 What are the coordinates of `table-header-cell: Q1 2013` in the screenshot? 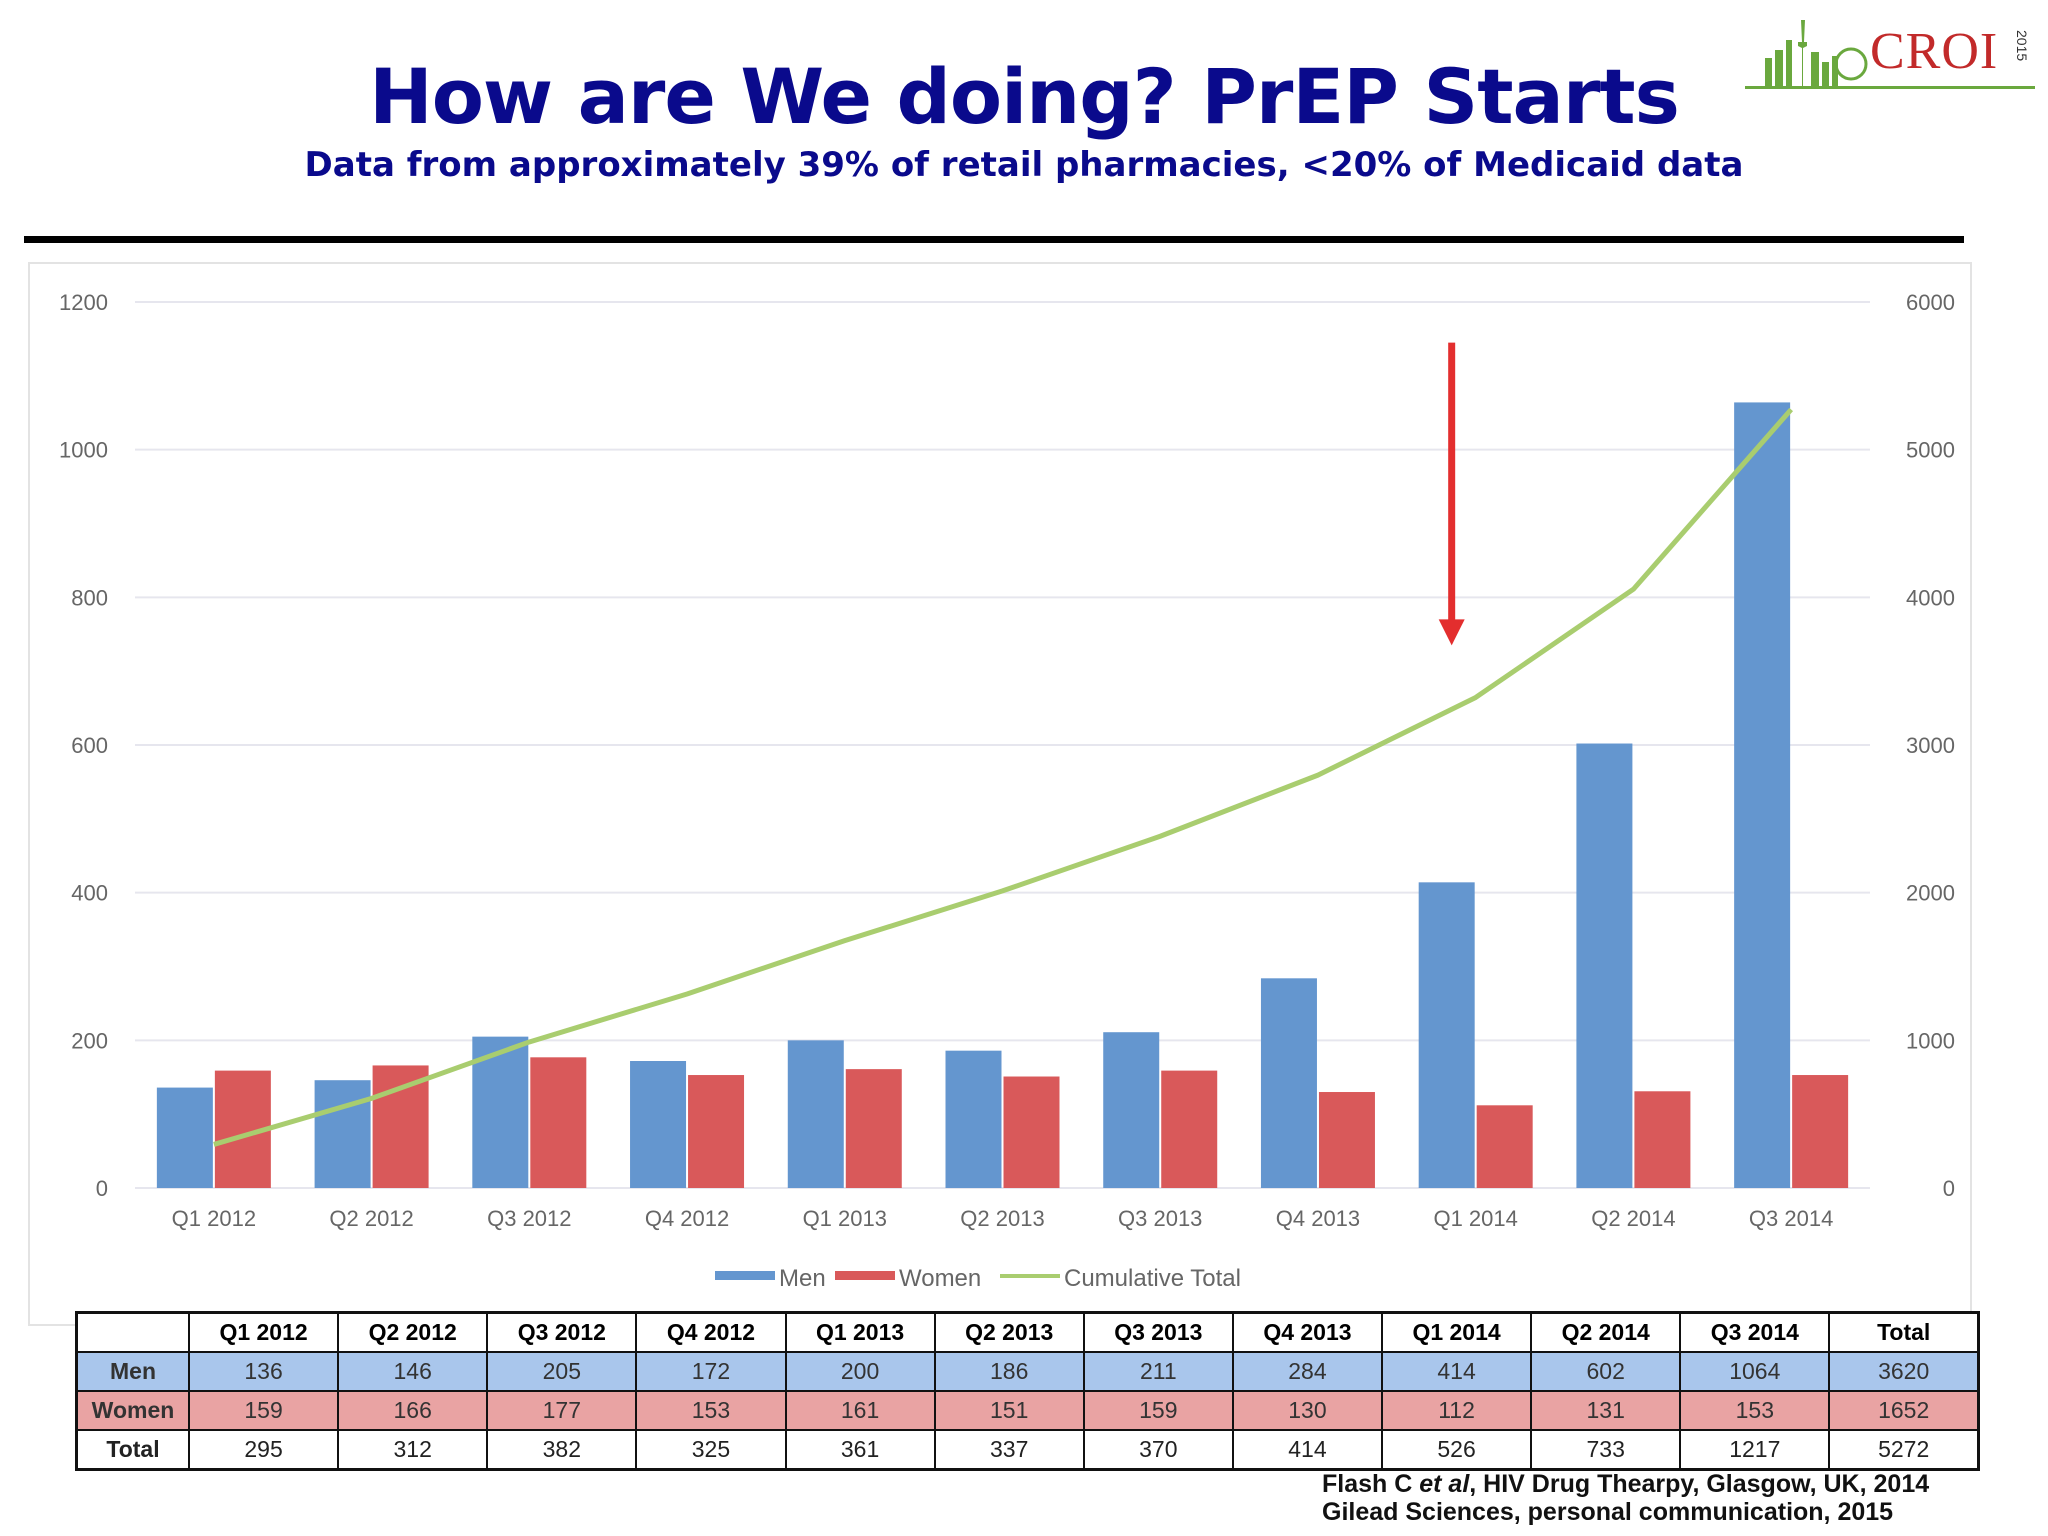 It's located at (860, 1332).